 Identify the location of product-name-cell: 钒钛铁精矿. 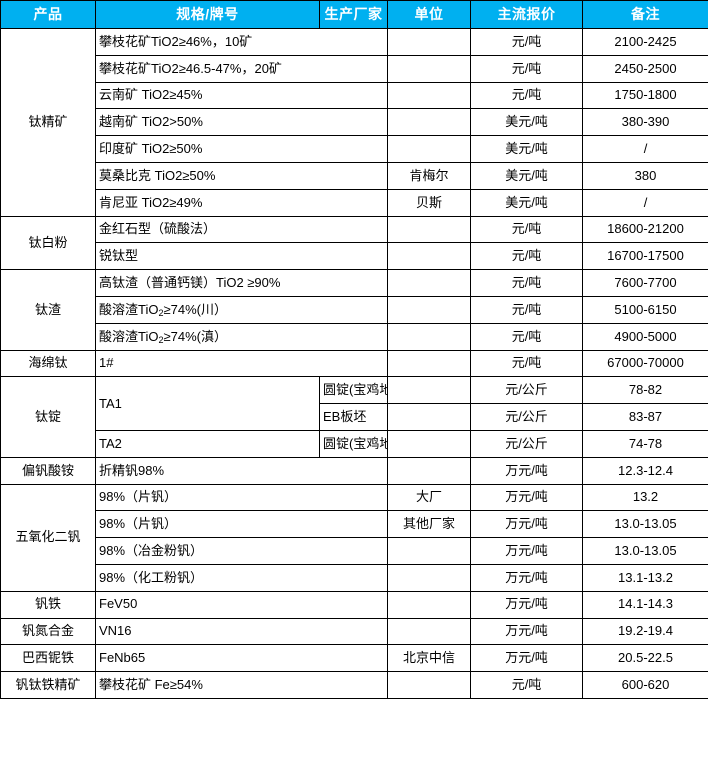
(48, 685).